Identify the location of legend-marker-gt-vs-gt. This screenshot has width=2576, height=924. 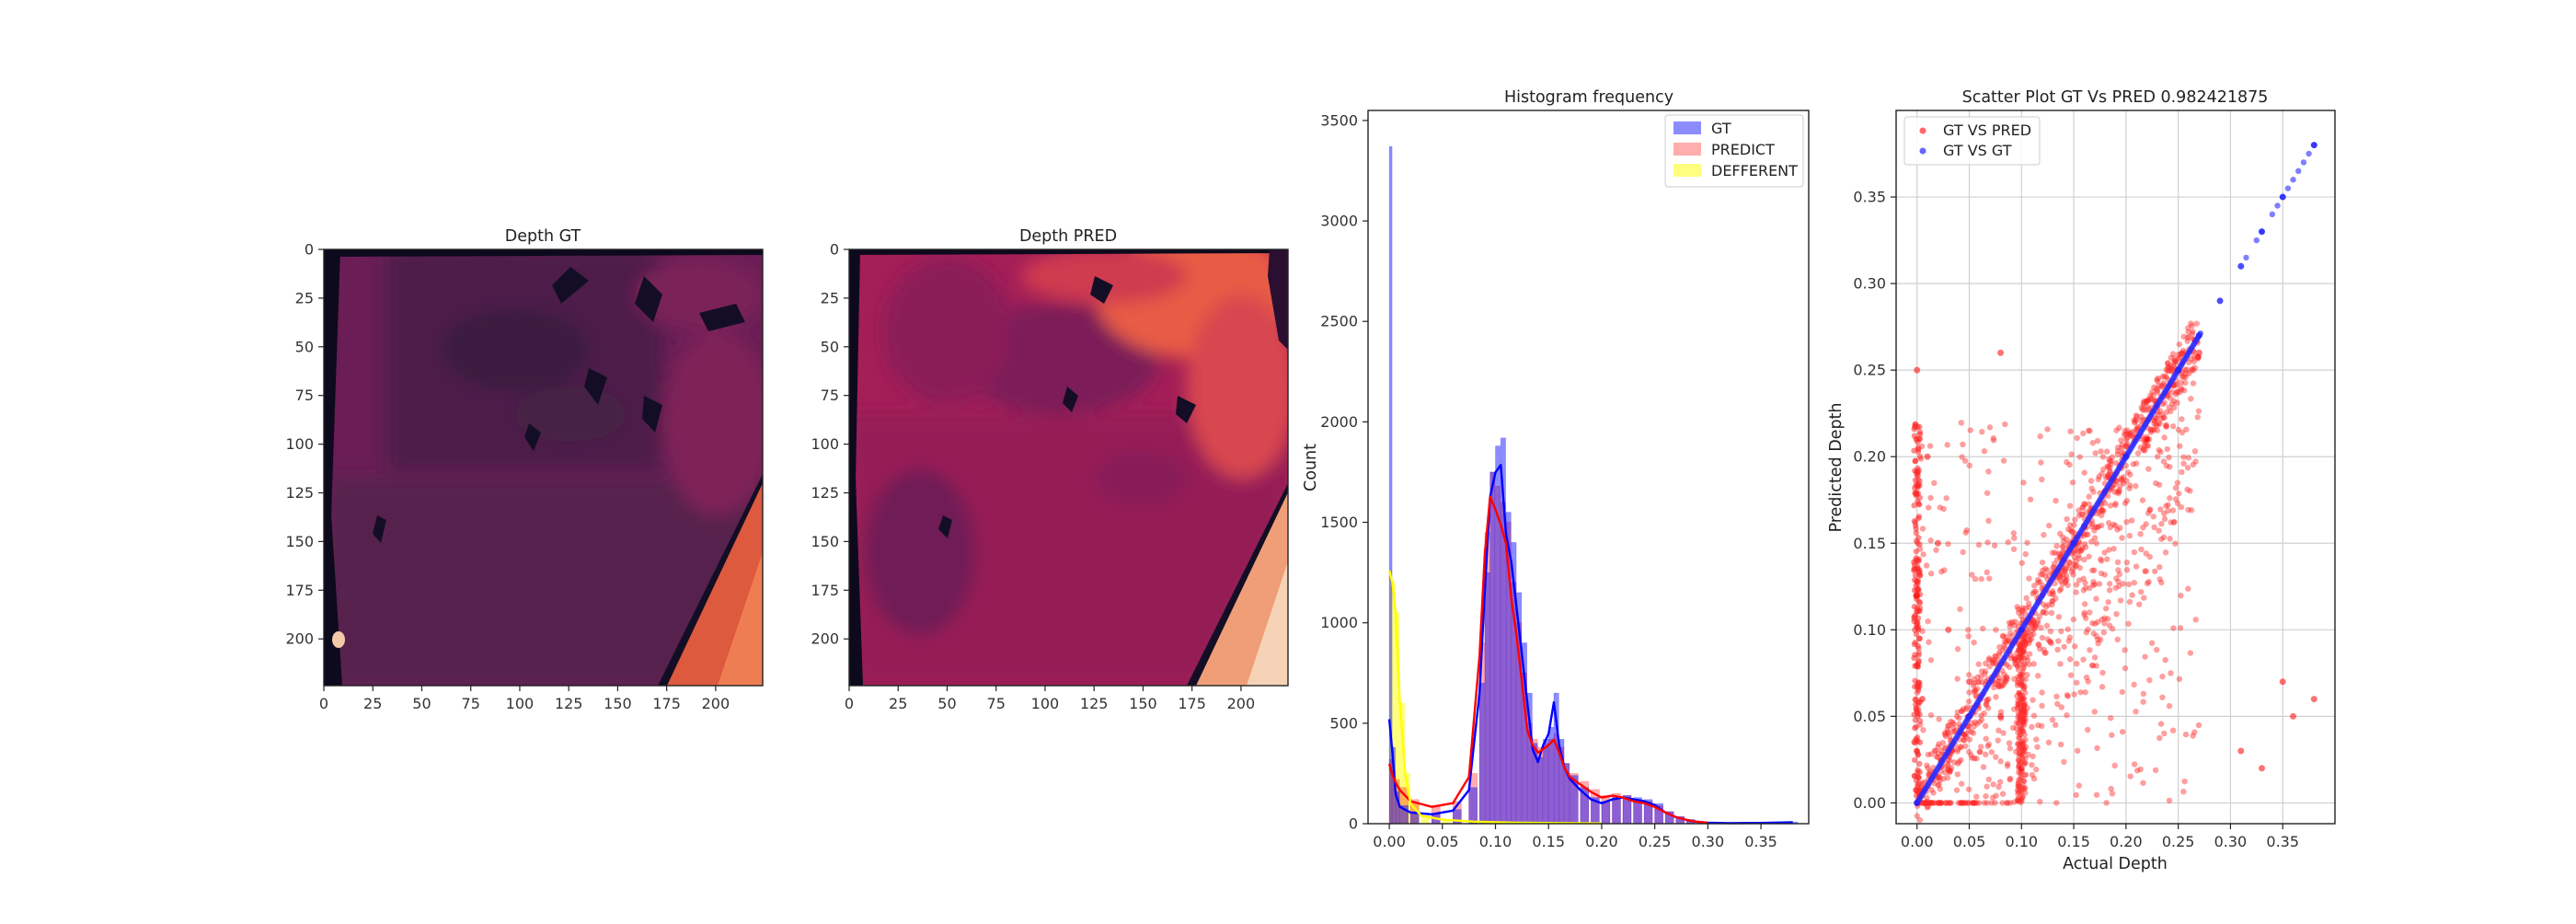
(1923, 151).